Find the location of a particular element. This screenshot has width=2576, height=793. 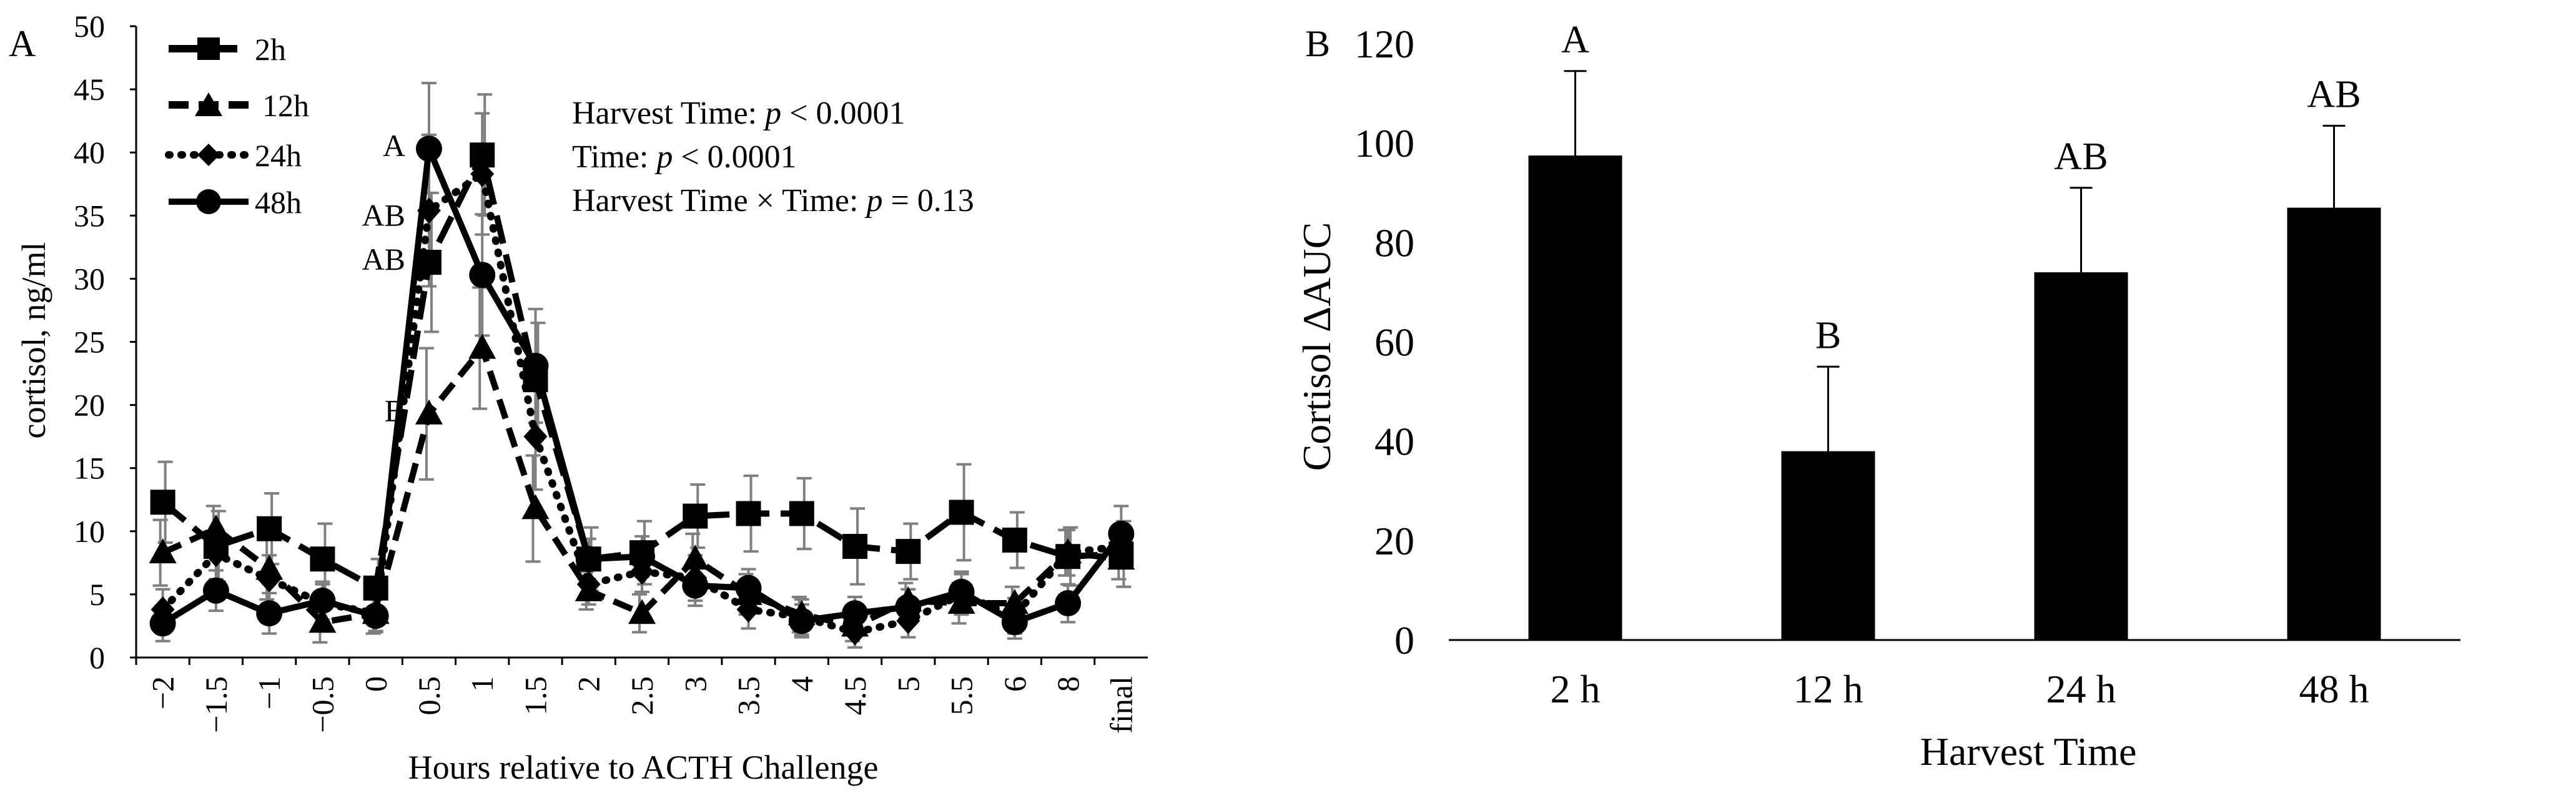

x-tick-label-1: 1 is located at coordinates (482, 684).